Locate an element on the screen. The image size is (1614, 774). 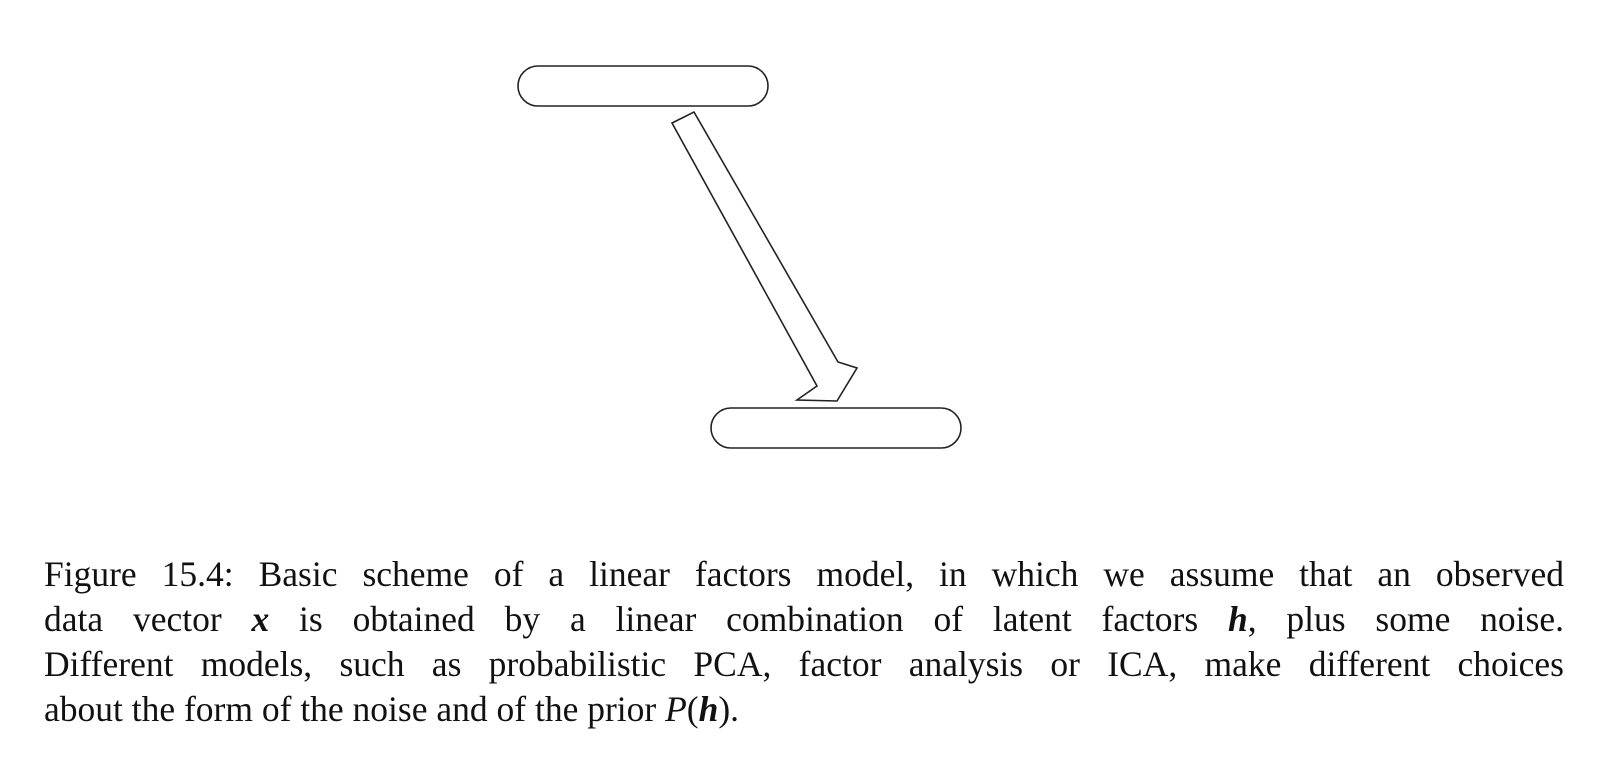
diagram-canvas is located at coordinates (739, 257).